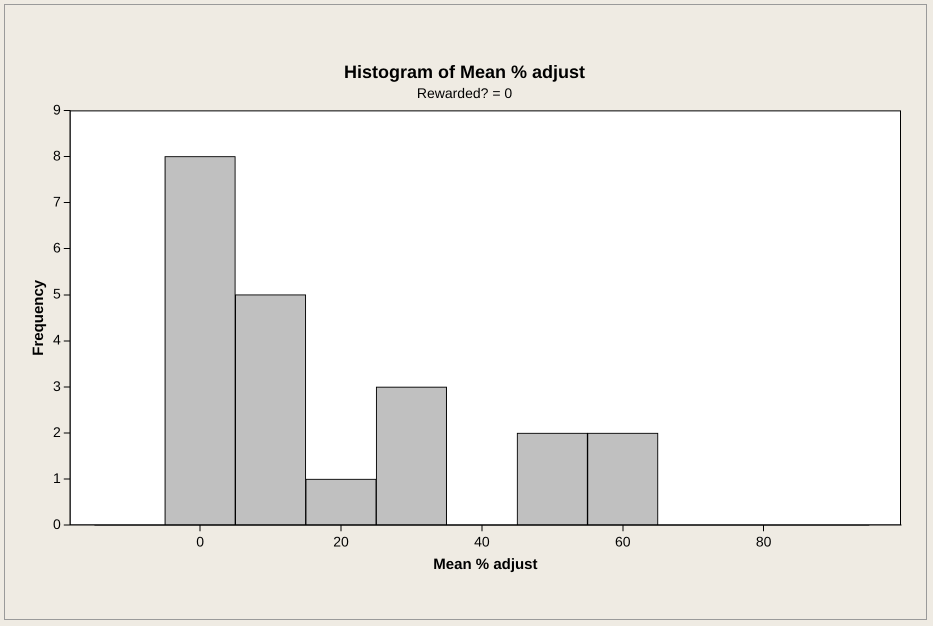 This screenshot has width=933, height=626. What do you see at coordinates (56, 524) in the screenshot?
I see `y-tick-label: 0` at bounding box center [56, 524].